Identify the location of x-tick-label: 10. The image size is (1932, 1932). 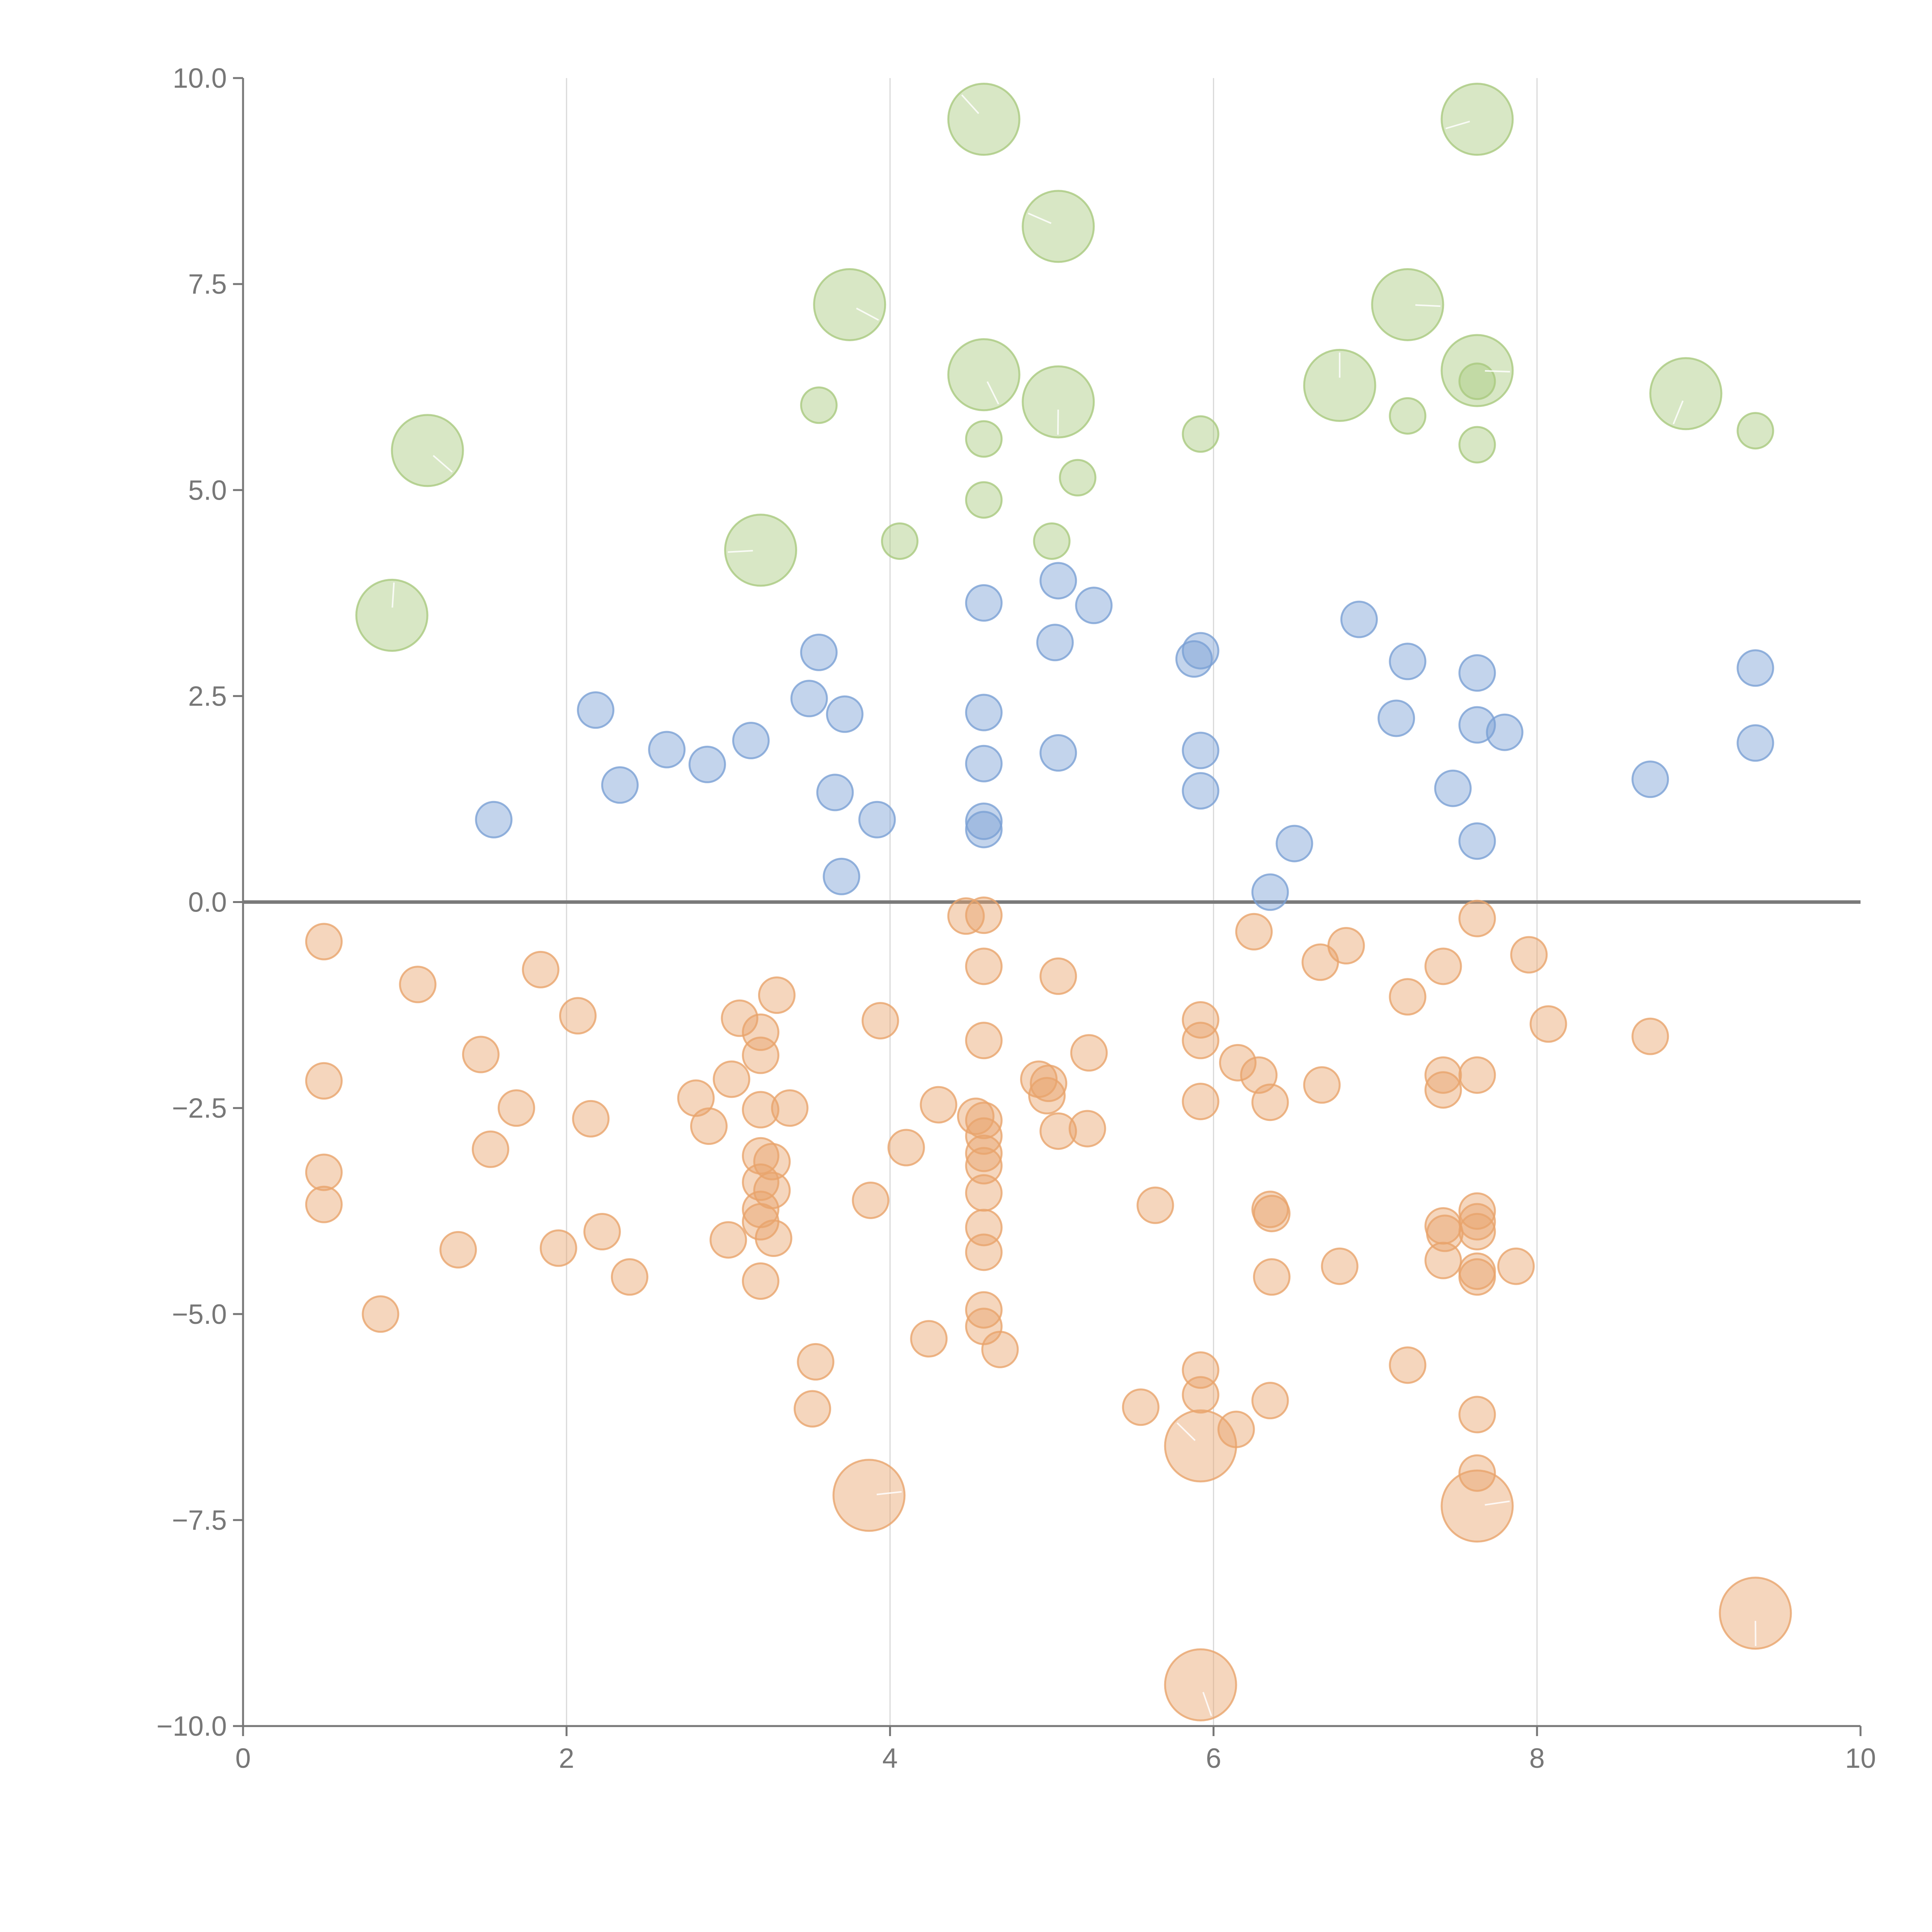
(1860, 1758).